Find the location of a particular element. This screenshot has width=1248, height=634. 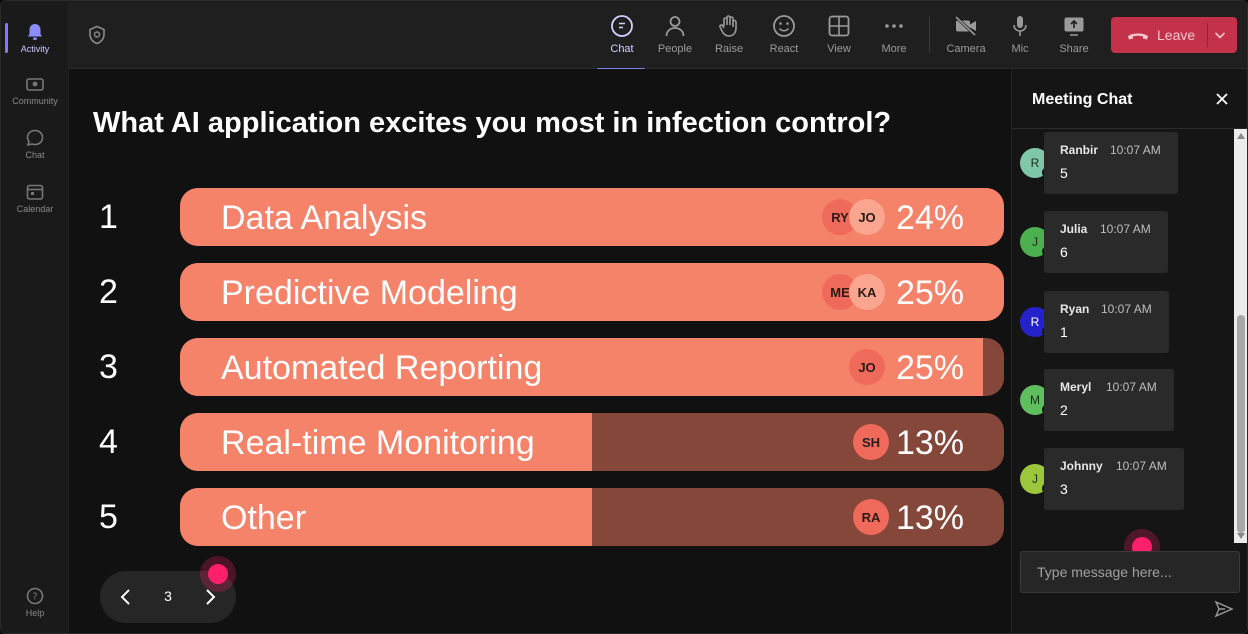

option-percent: 24% is located at coordinates (929, 218).